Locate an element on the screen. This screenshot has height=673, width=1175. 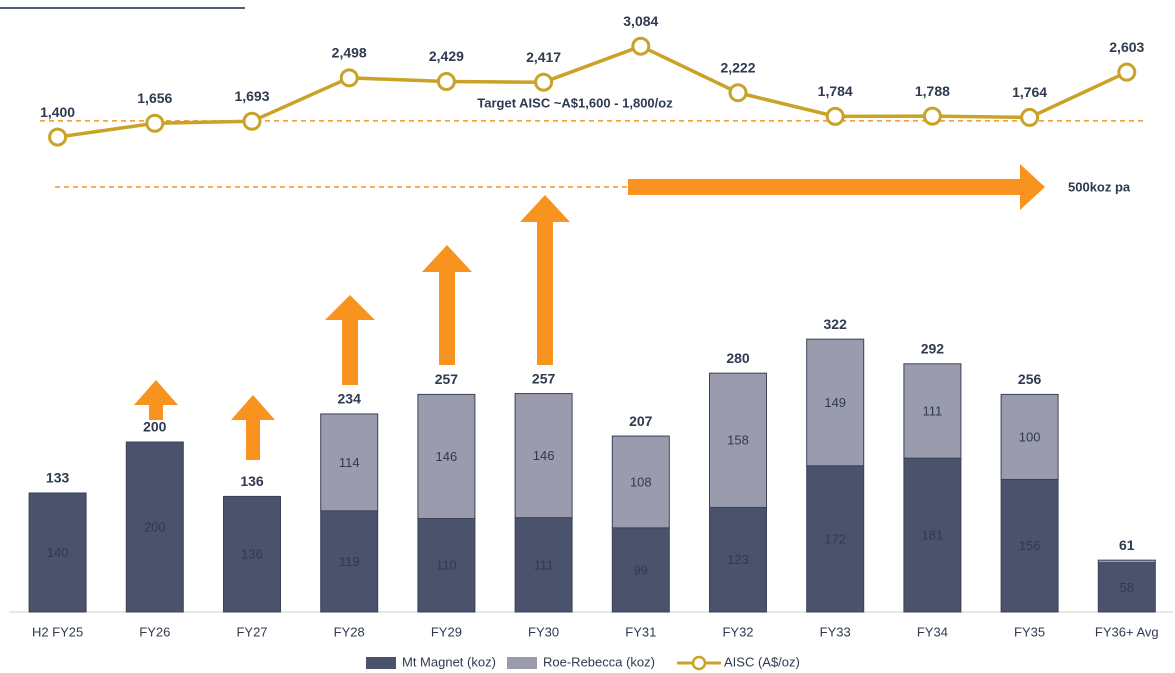
segment-label: 58 is located at coordinates (1127, 587).